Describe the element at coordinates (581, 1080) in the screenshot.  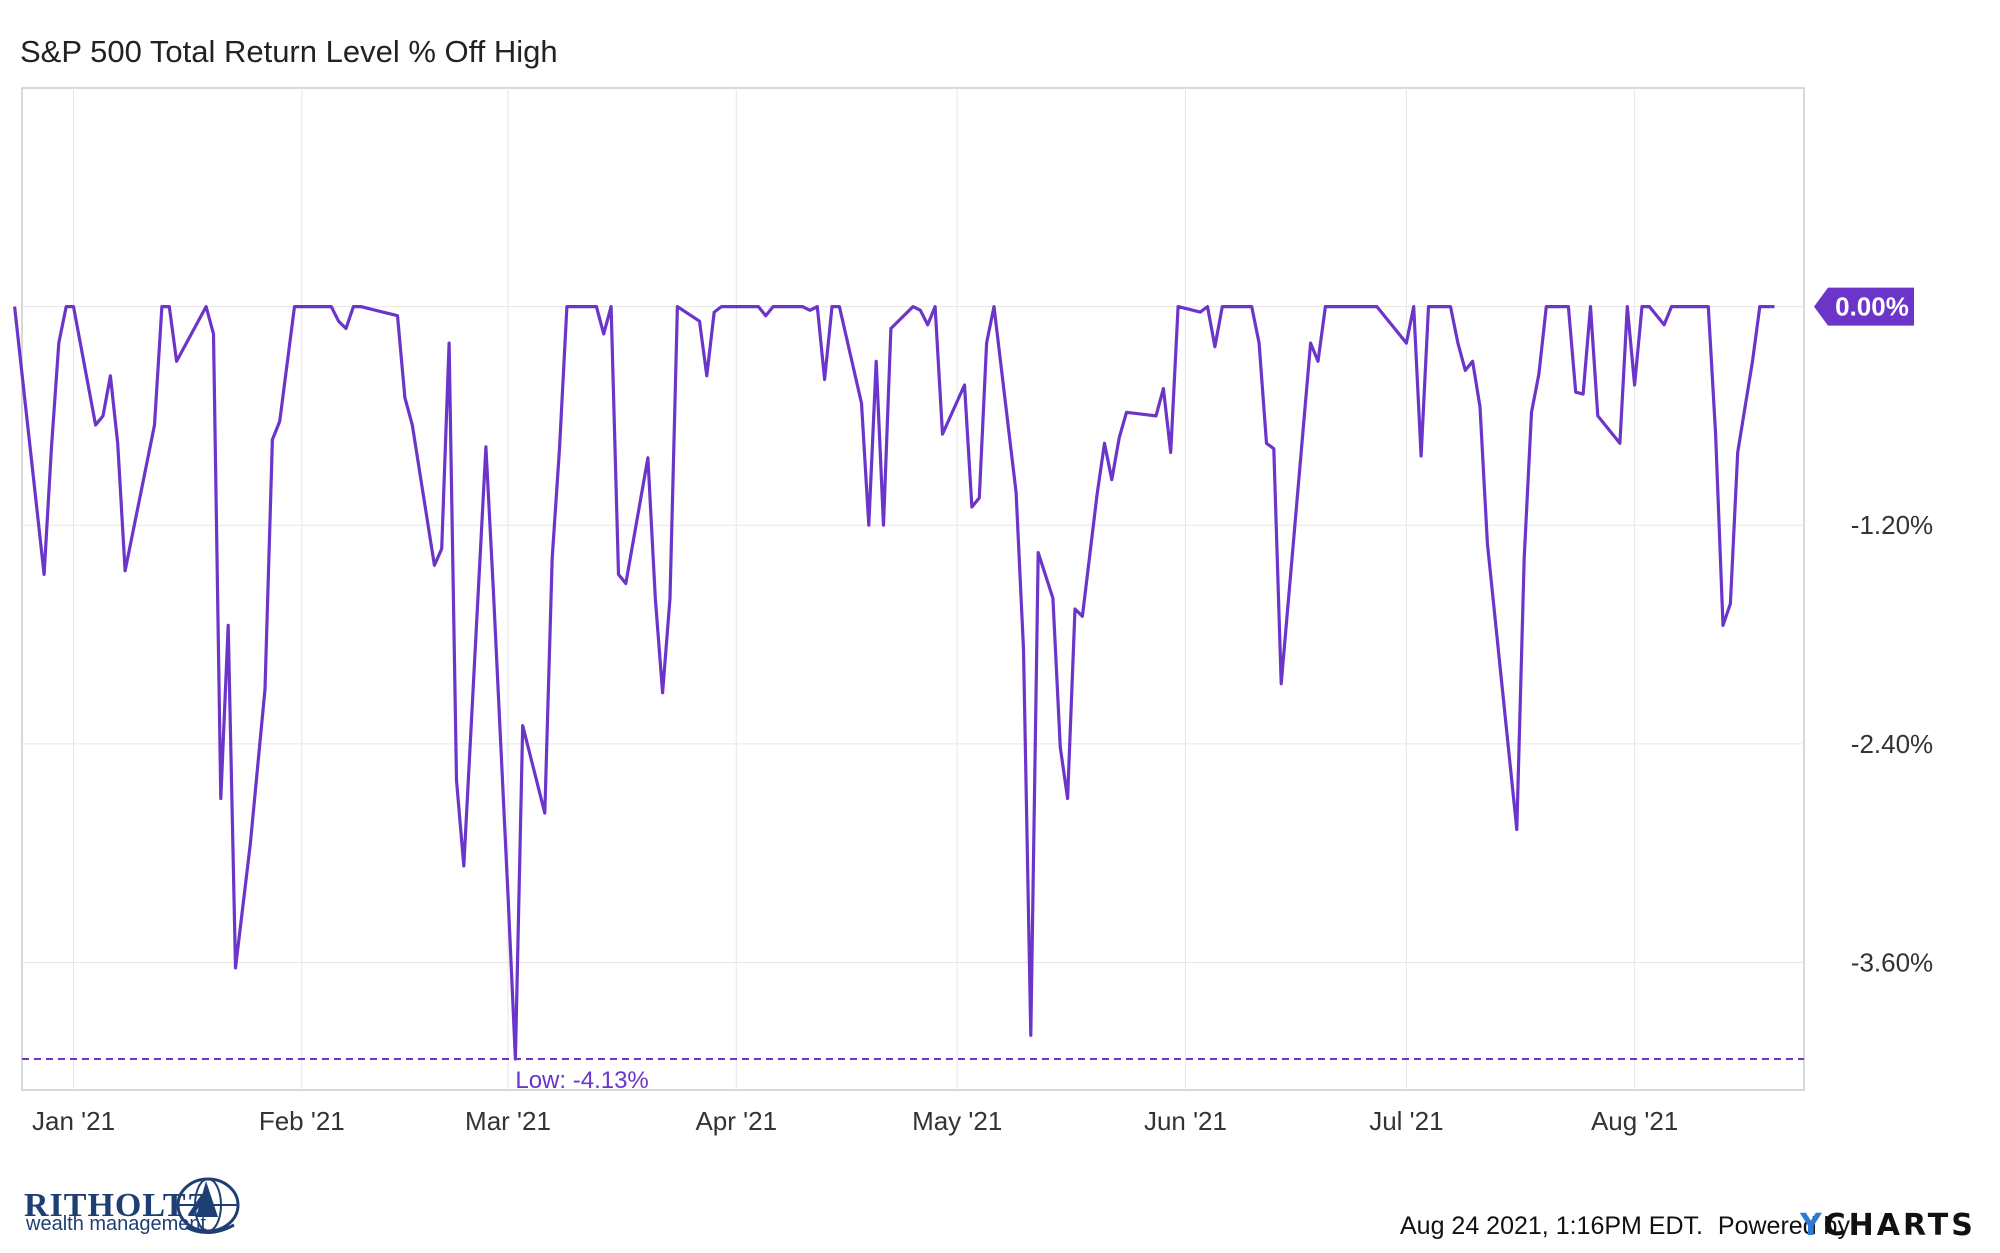
I see `low-label: Low: -4.13%` at that location.